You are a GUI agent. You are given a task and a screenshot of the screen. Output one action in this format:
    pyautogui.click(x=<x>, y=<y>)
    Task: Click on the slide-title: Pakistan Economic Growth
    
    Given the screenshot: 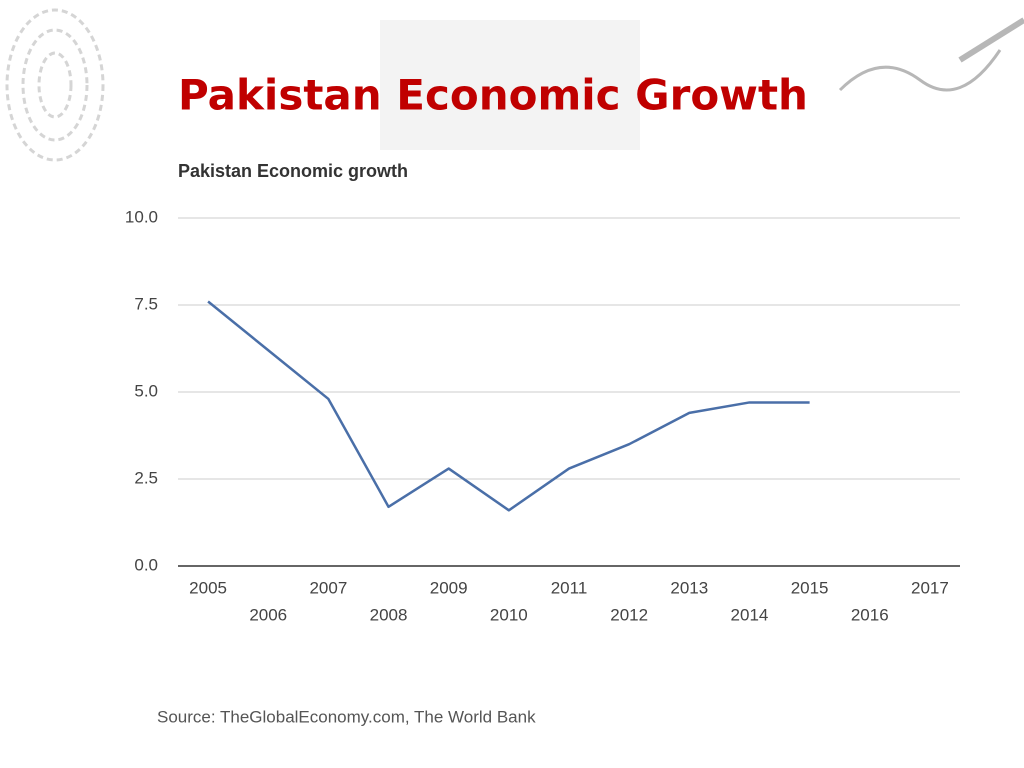 What is the action you would take?
    pyautogui.click(x=493, y=95)
    